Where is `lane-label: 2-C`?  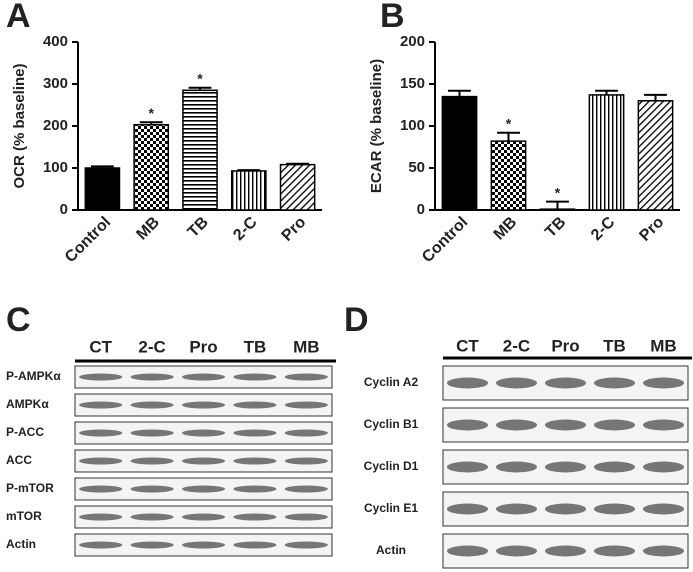 lane-label: 2-C is located at coordinates (516, 345).